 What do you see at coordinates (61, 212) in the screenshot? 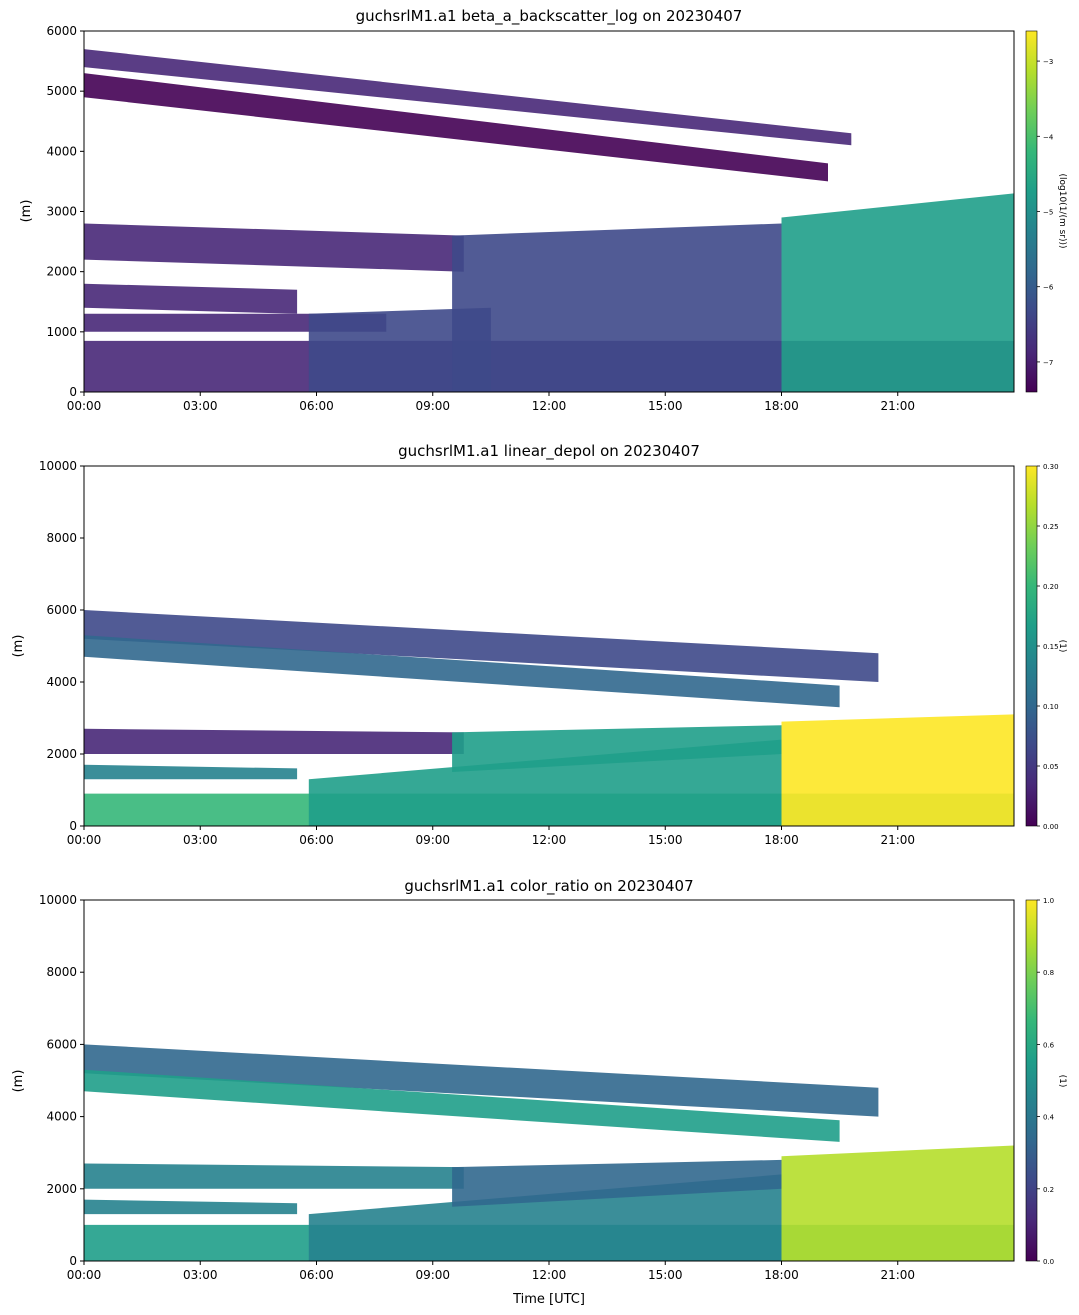
I see `y-tick-label: 3000` at bounding box center [61, 212].